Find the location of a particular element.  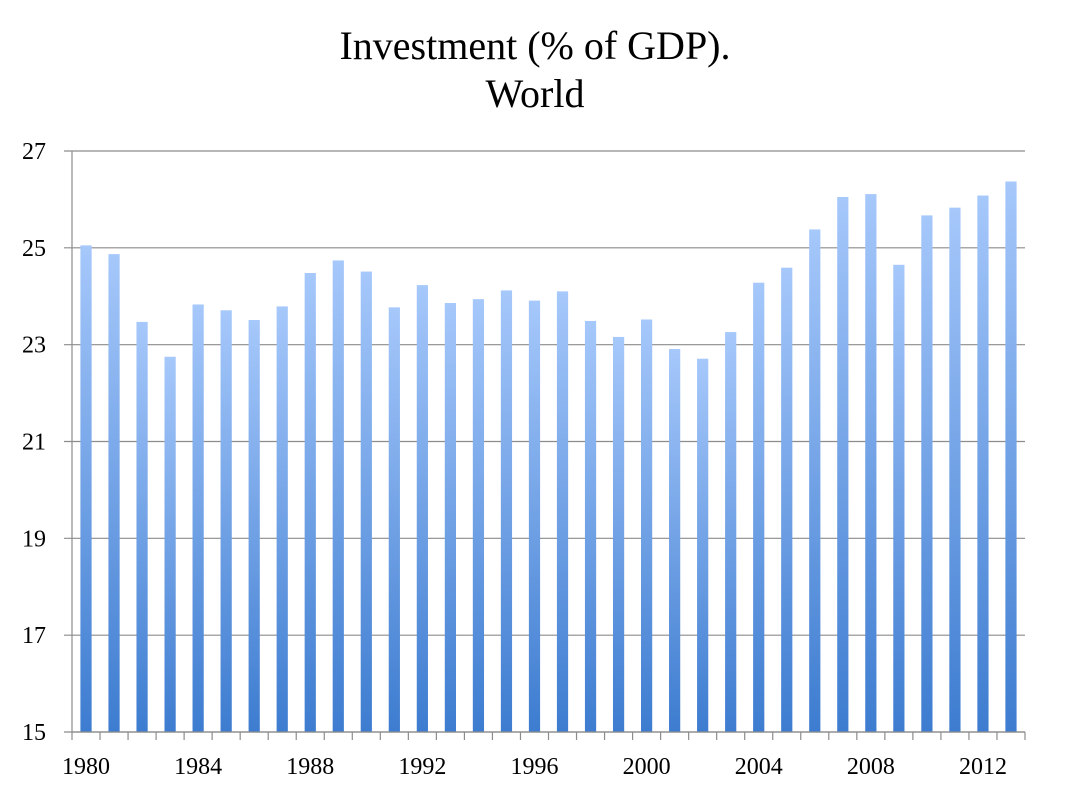

bar-1981 is located at coordinates (114, 493).